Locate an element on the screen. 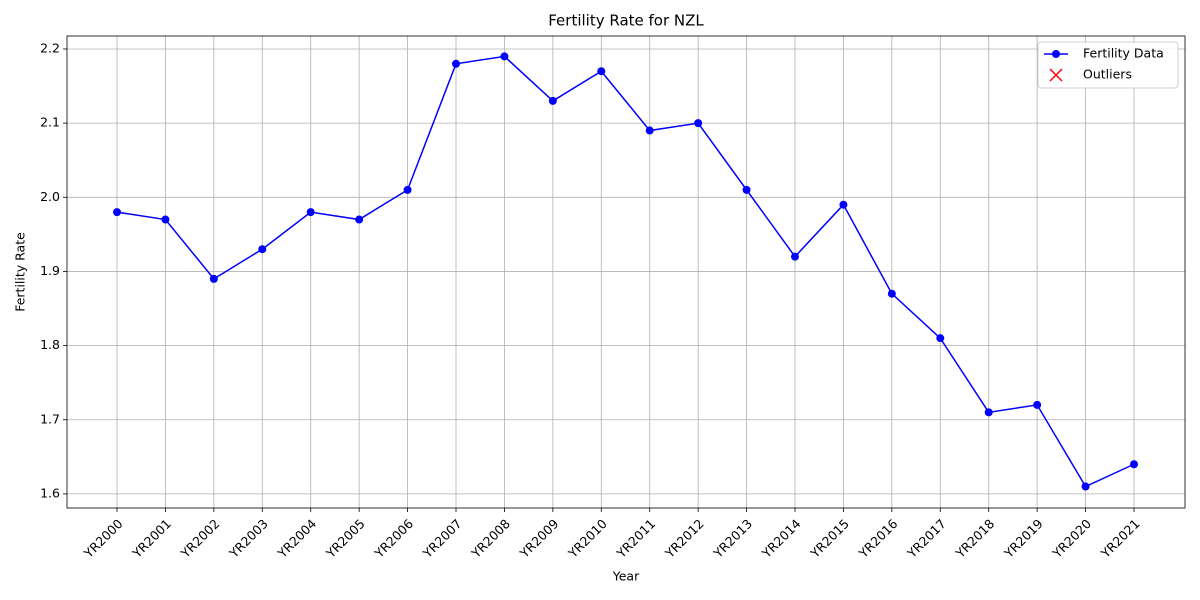  x-tick-label: YR2011 is located at coordinates (635, 538).